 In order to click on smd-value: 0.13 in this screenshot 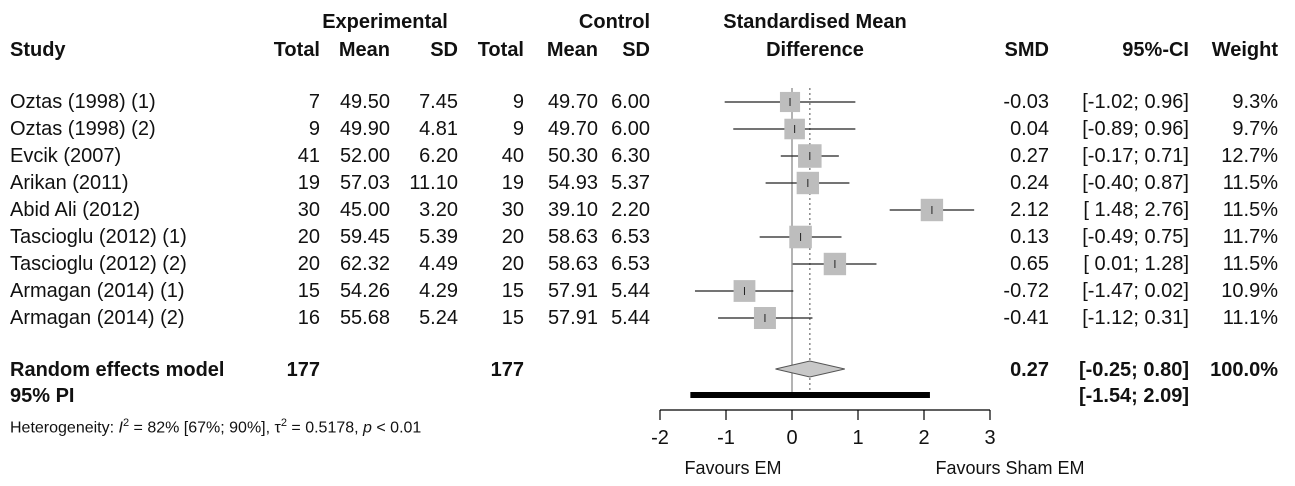, I will do `click(1029, 237)`.